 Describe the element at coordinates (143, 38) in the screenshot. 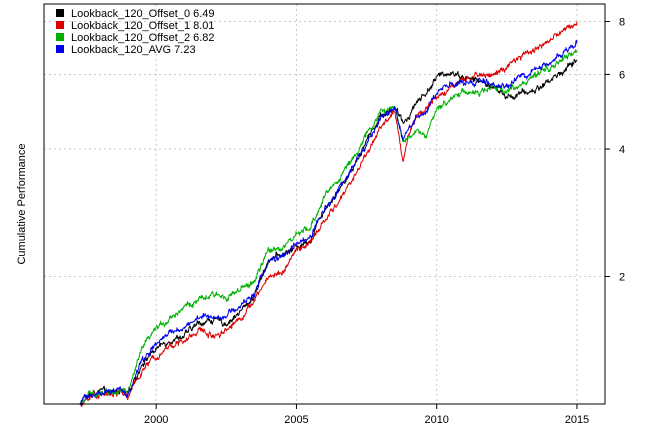

I see `legend-label-2: Lookback_120_Offset_2 6.82` at that location.